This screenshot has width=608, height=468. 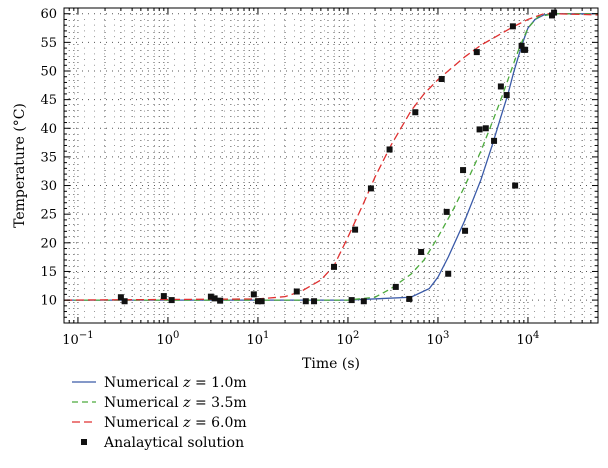 I want to click on x-axis-title: Time (s), so click(x=331, y=364).